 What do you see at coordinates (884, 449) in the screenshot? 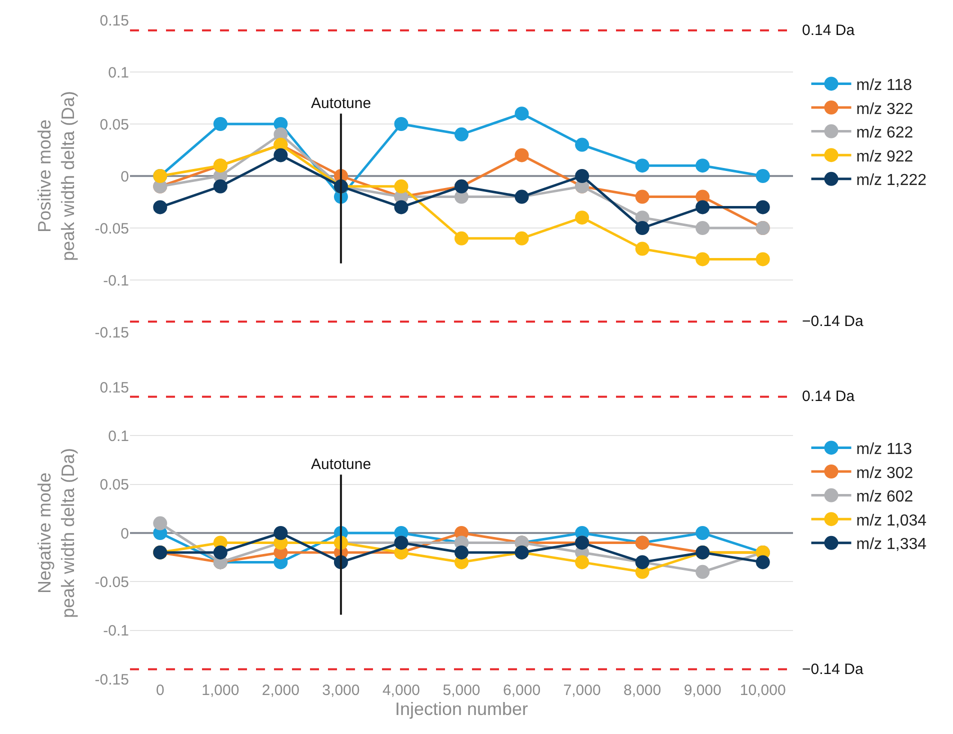
I see `legend-label: m/z 113` at bounding box center [884, 449].